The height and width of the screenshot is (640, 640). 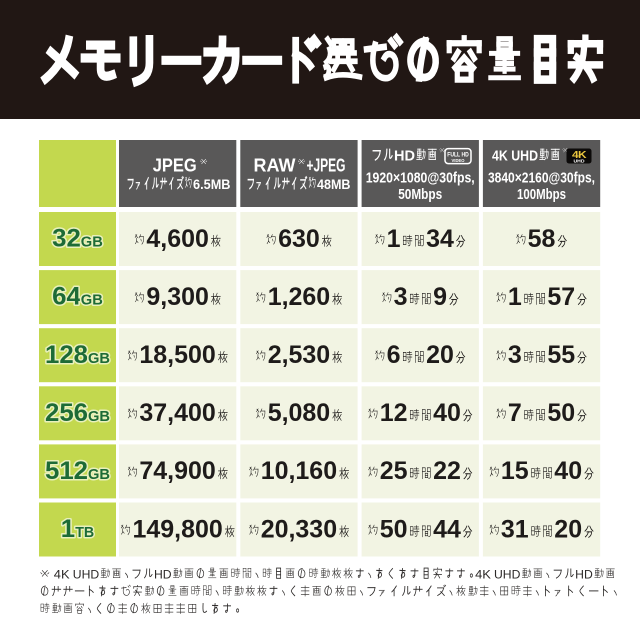 What do you see at coordinates (299, 239) in the screenshot?
I see `svg-text: 630` at bounding box center [299, 239].